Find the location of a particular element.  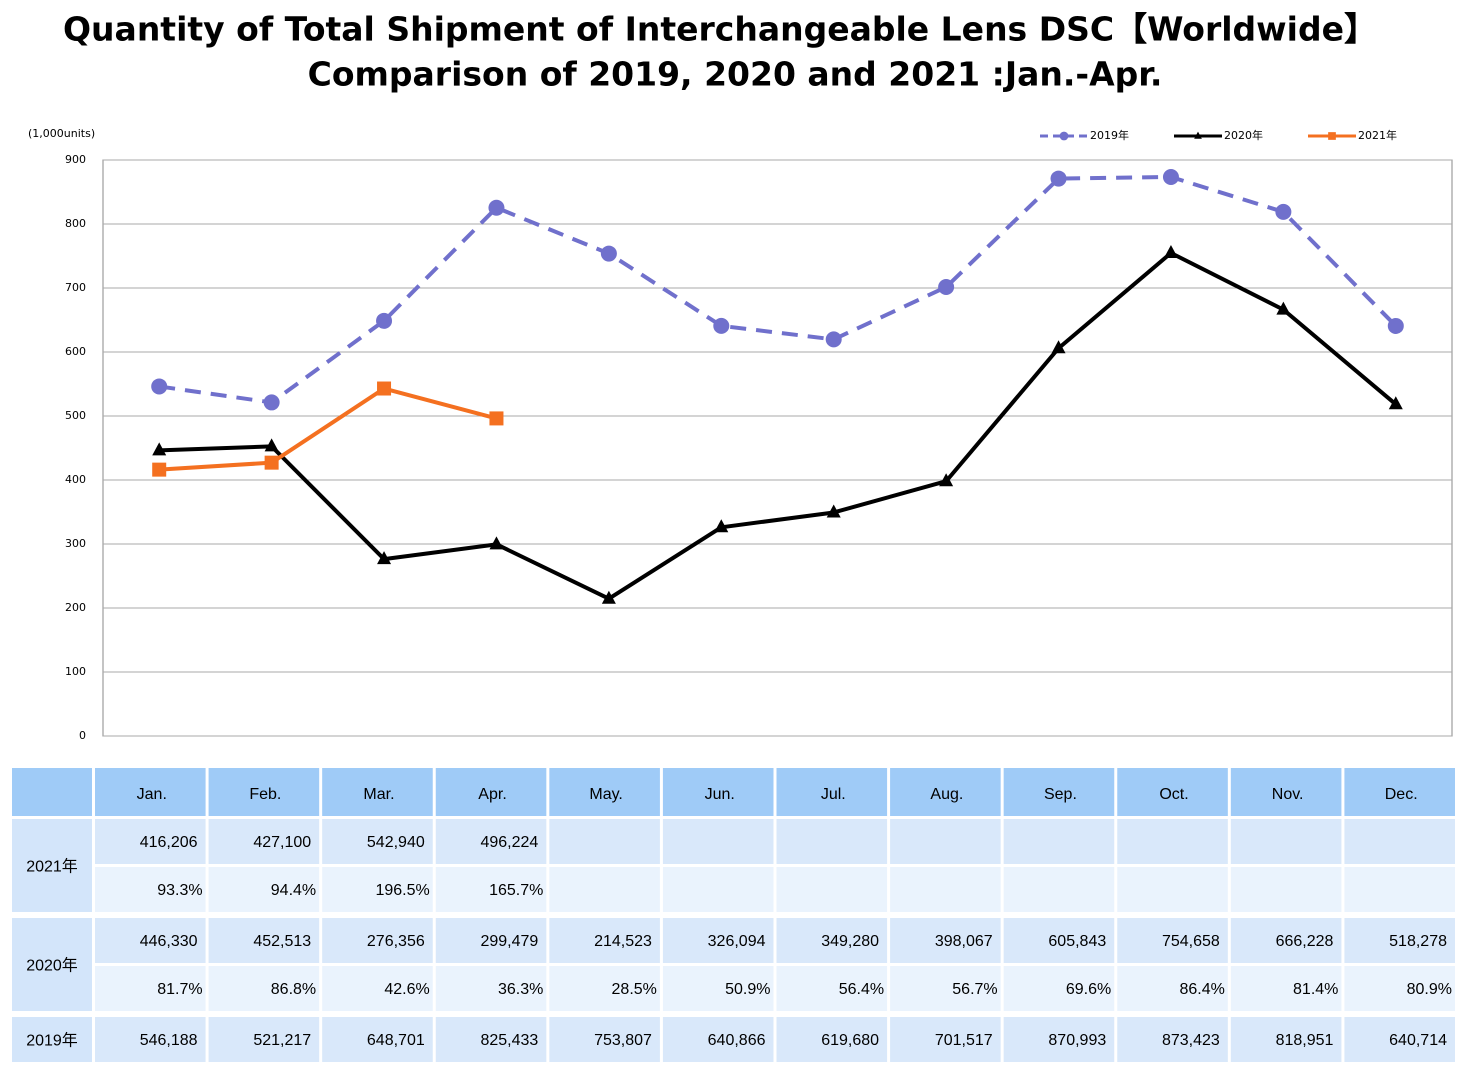

table-row-label: 2020年 is located at coordinates (52, 966).